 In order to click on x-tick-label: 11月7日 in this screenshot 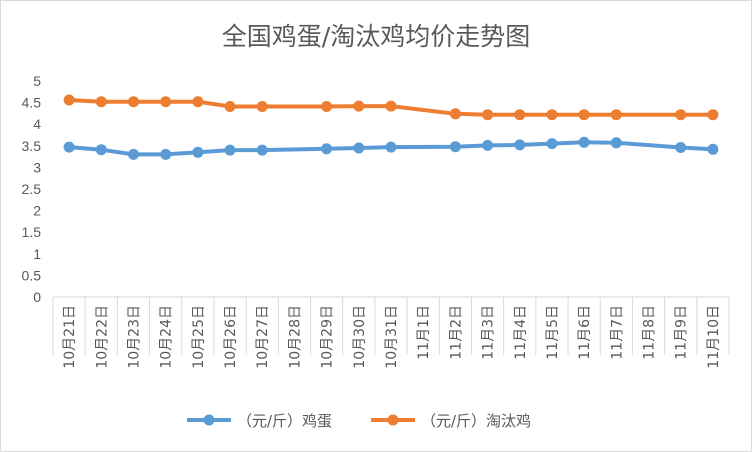, I will do `click(617, 332)`.